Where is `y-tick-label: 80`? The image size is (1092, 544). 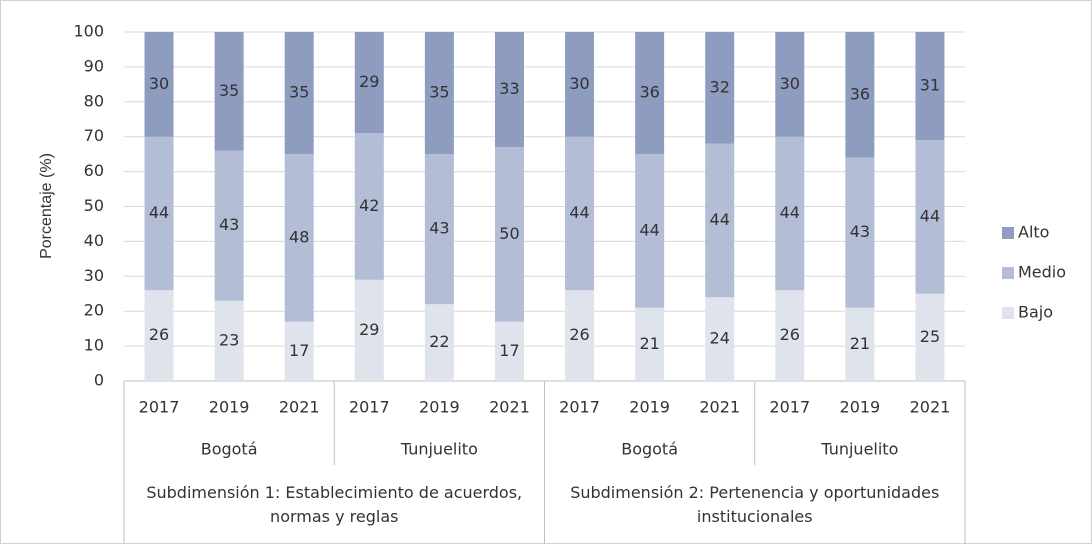
y-tick-label: 80 is located at coordinates (94, 100).